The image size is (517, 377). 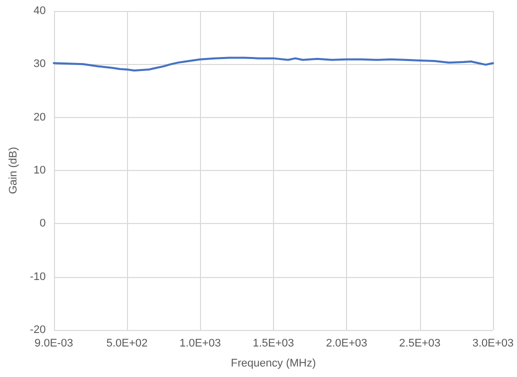 I want to click on x-tick-label: 5.0E+02, so click(x=127, y=344).